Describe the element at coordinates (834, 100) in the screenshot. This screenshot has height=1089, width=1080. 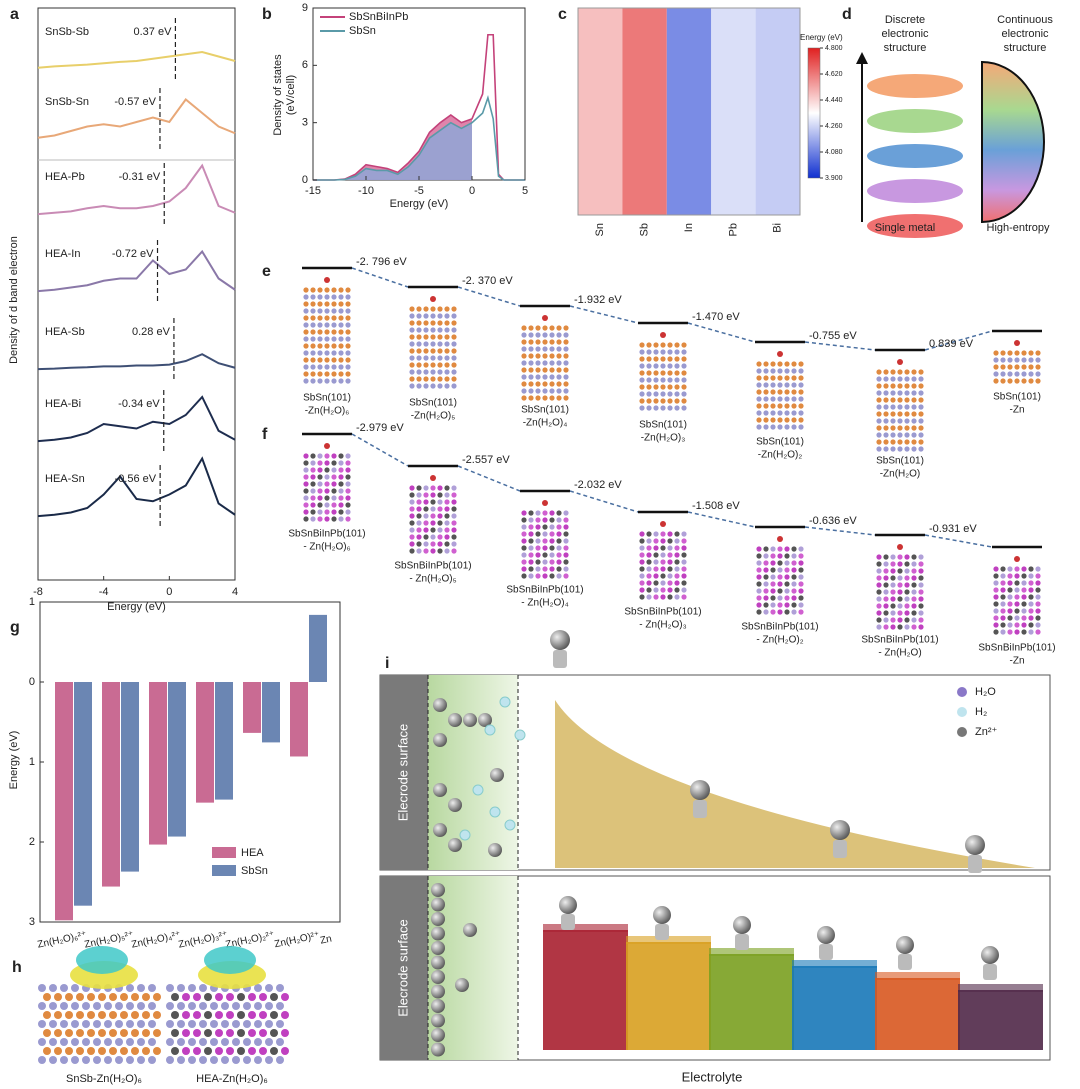
I see `colorbar-tick-label: 4.440` at that location.